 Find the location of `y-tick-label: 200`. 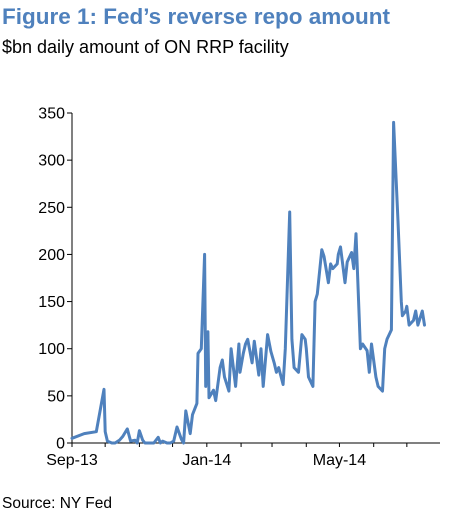

y-tick-label: 200 is located at coordinates (51, 255).